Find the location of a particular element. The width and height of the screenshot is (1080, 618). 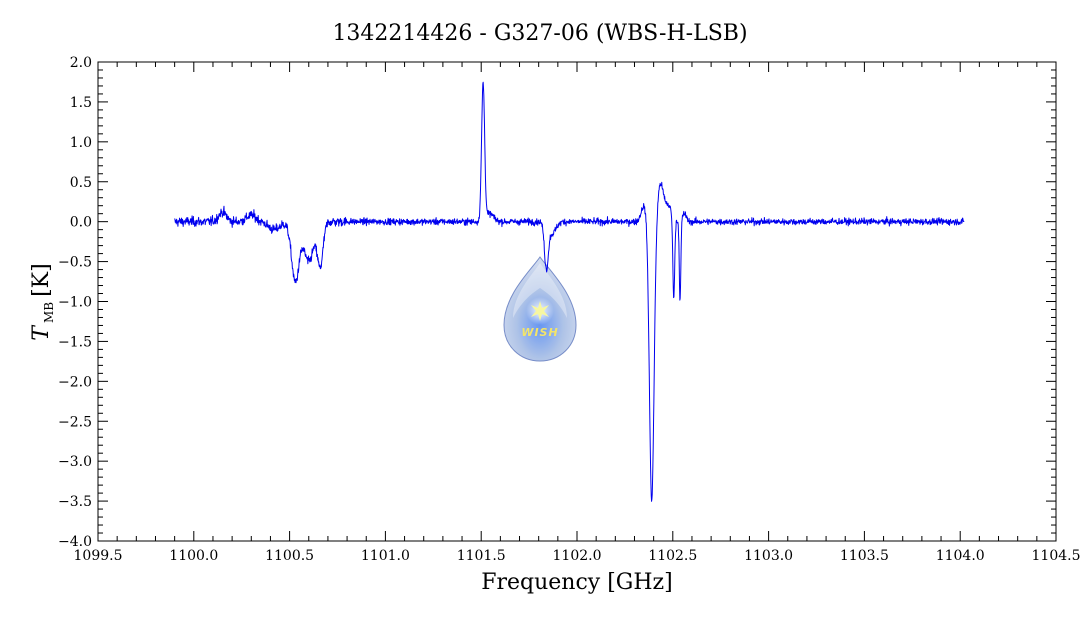

logo-text: WISH is located at coordinates (539, 332).